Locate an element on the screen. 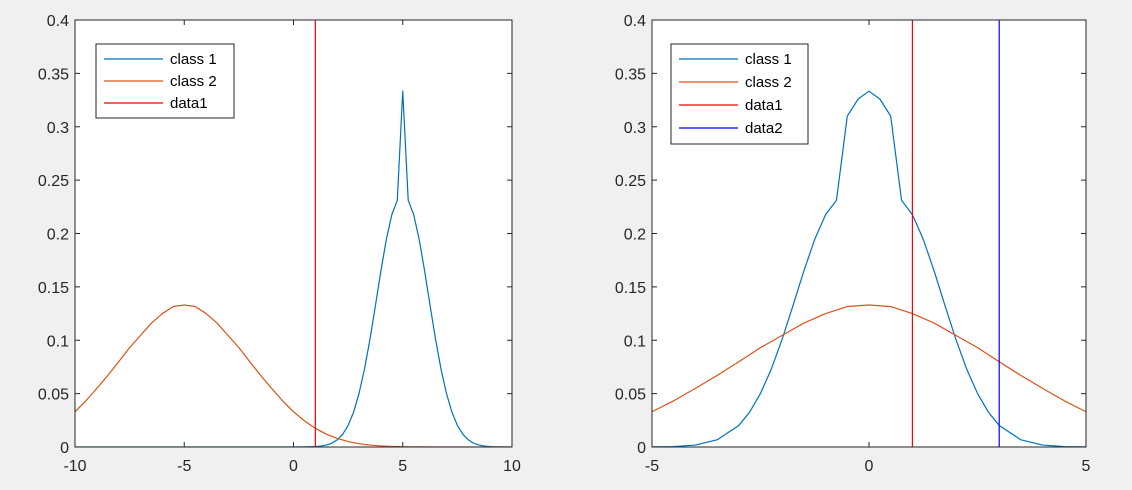 This screenshot has width=1132, height=490. legend: class 1 class 2 data1 data2 is located at coordinates (739, 94).